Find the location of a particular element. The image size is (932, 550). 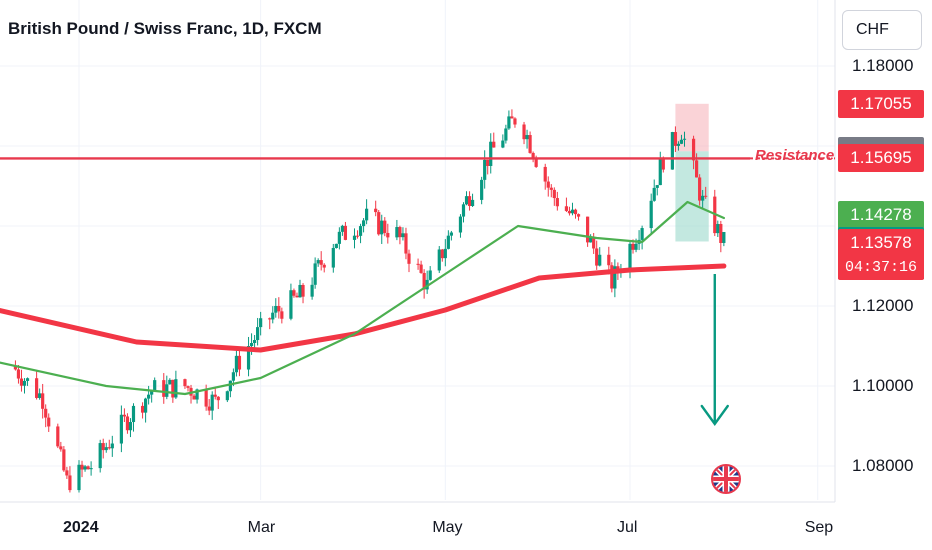

price-scale-label: 1.17055 is located at coordinates (881, 103).